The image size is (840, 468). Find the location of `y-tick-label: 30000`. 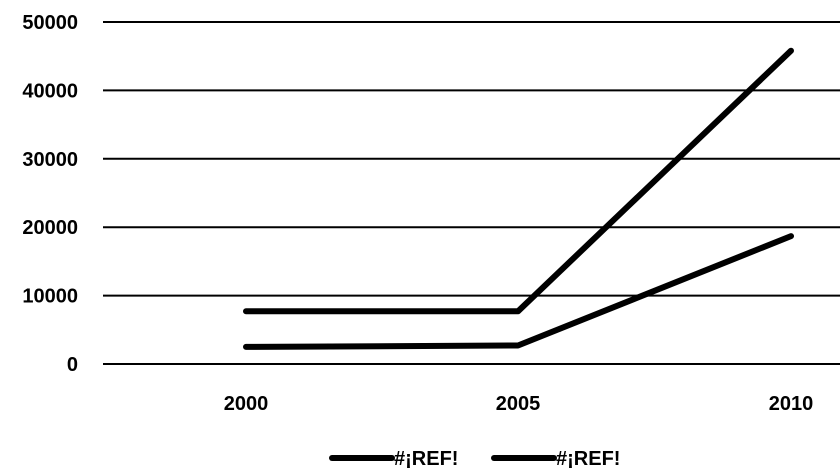

y-tick-label: 30000 is located at coordinates (50, 160).